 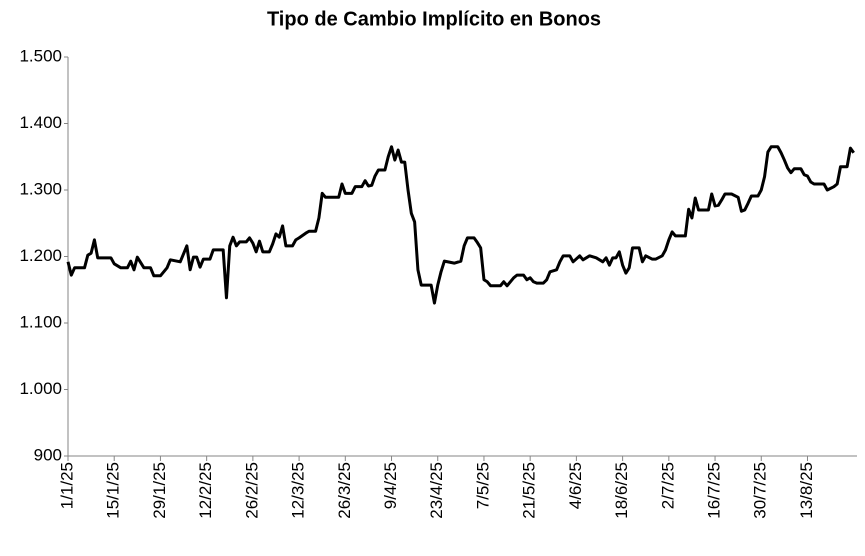 What do you see at coordinates (806, 490) in the screenshot?
I see `x-tick-label: 13/8/25` at bounding box center [806, 490].